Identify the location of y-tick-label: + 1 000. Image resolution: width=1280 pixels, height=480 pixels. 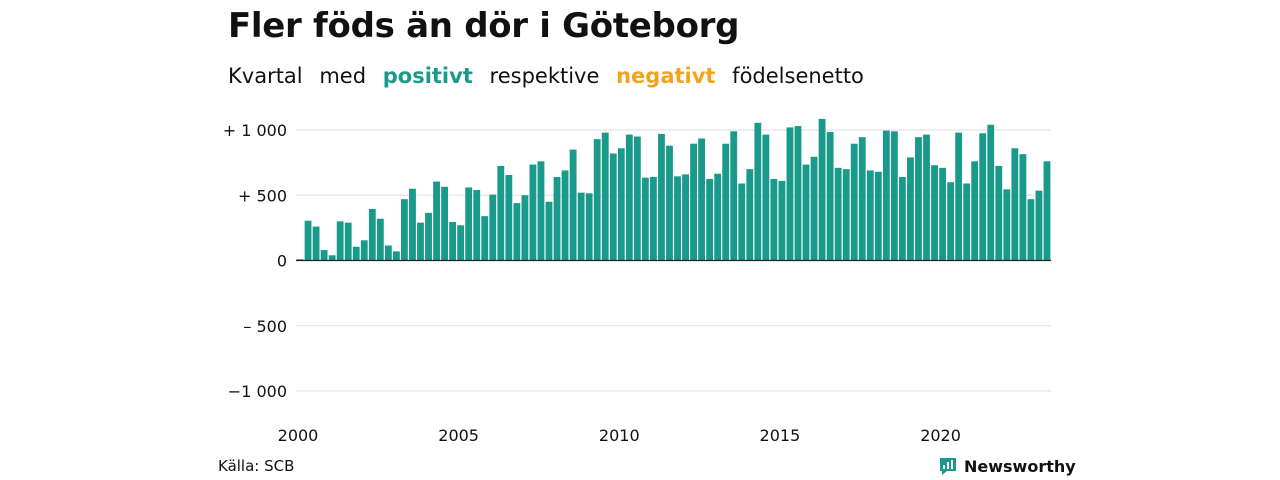
(255, 130).